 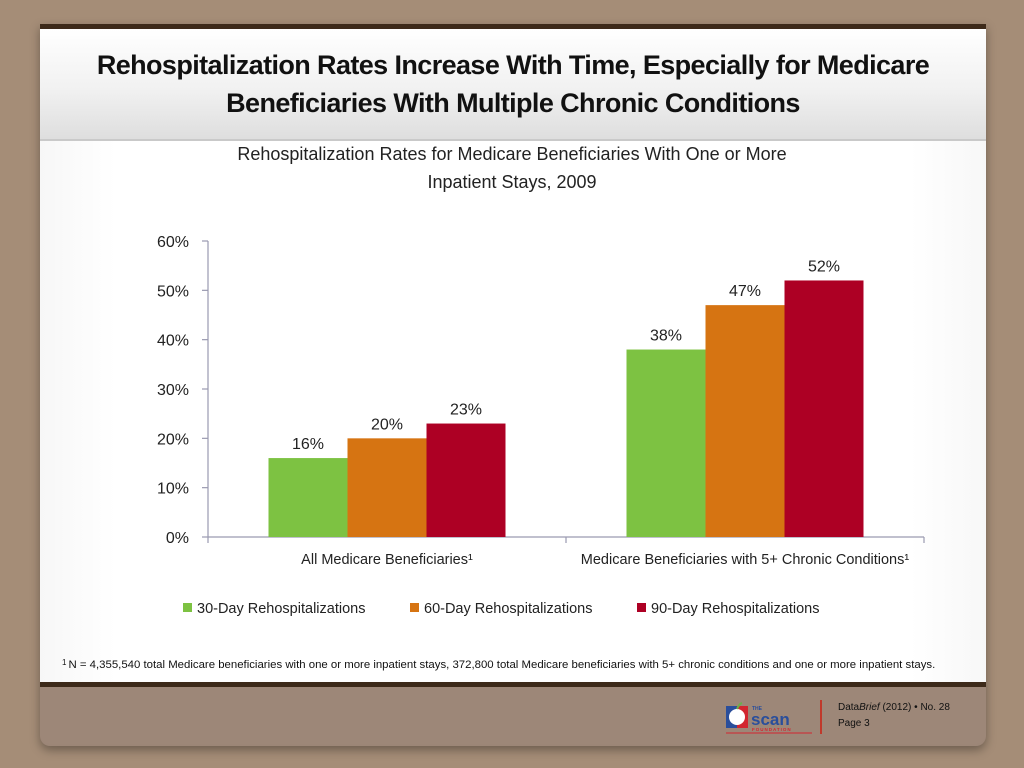 What do you see at coordinates (173, 489) in the screenshot?
I see `y-tick-label: 10%` at bounding box center [173, 489].